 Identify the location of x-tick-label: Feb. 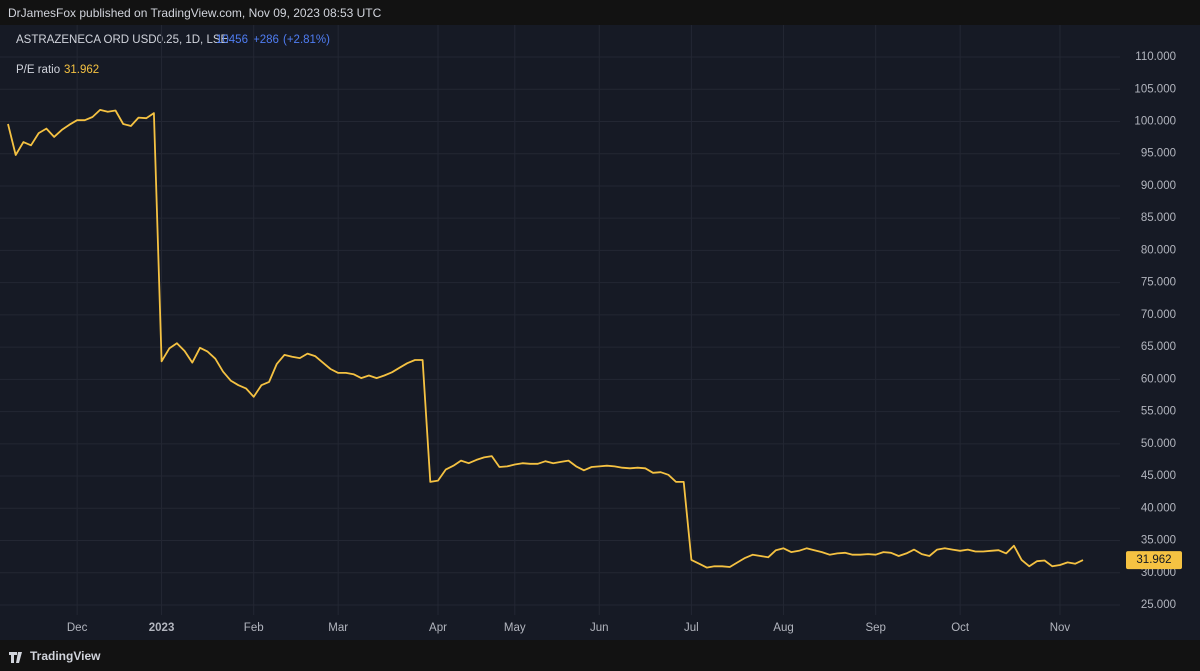
(254, 628).